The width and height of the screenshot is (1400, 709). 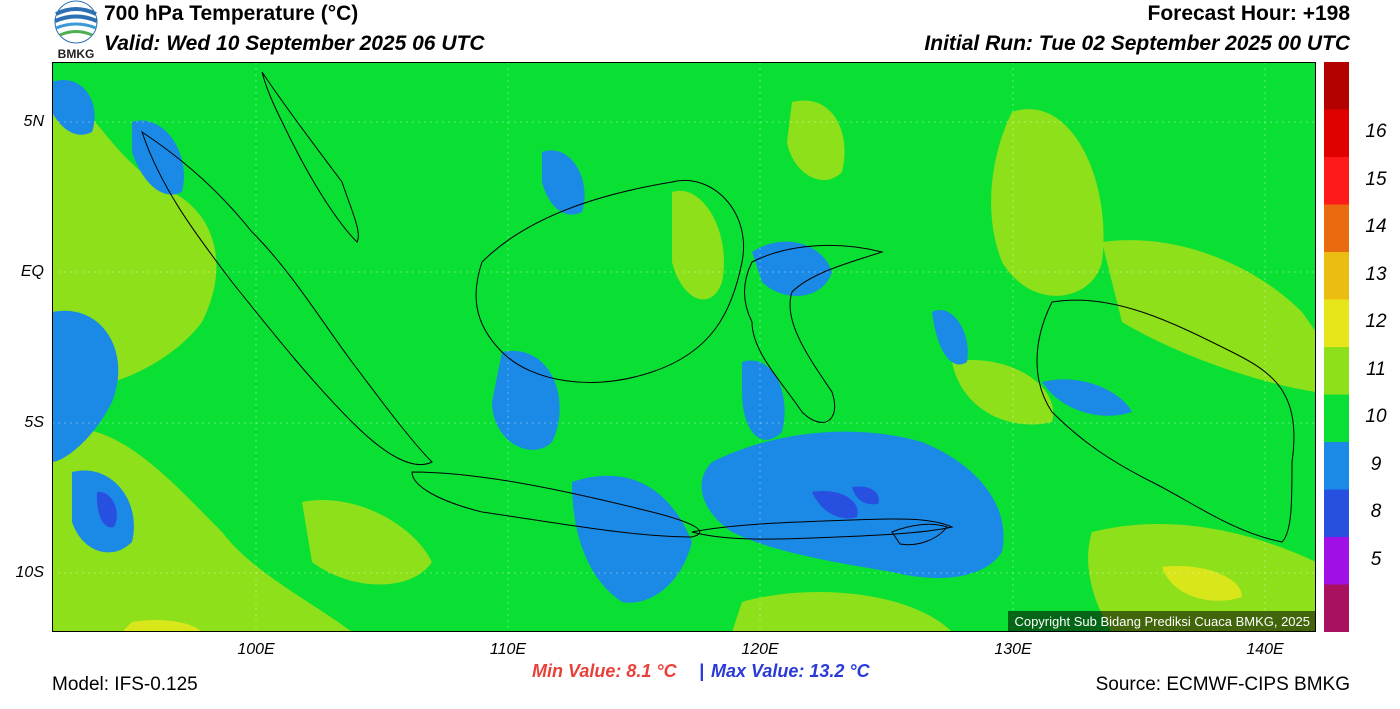 I want to click on x-tick-120e: 120E, so click(x=760, y=649).